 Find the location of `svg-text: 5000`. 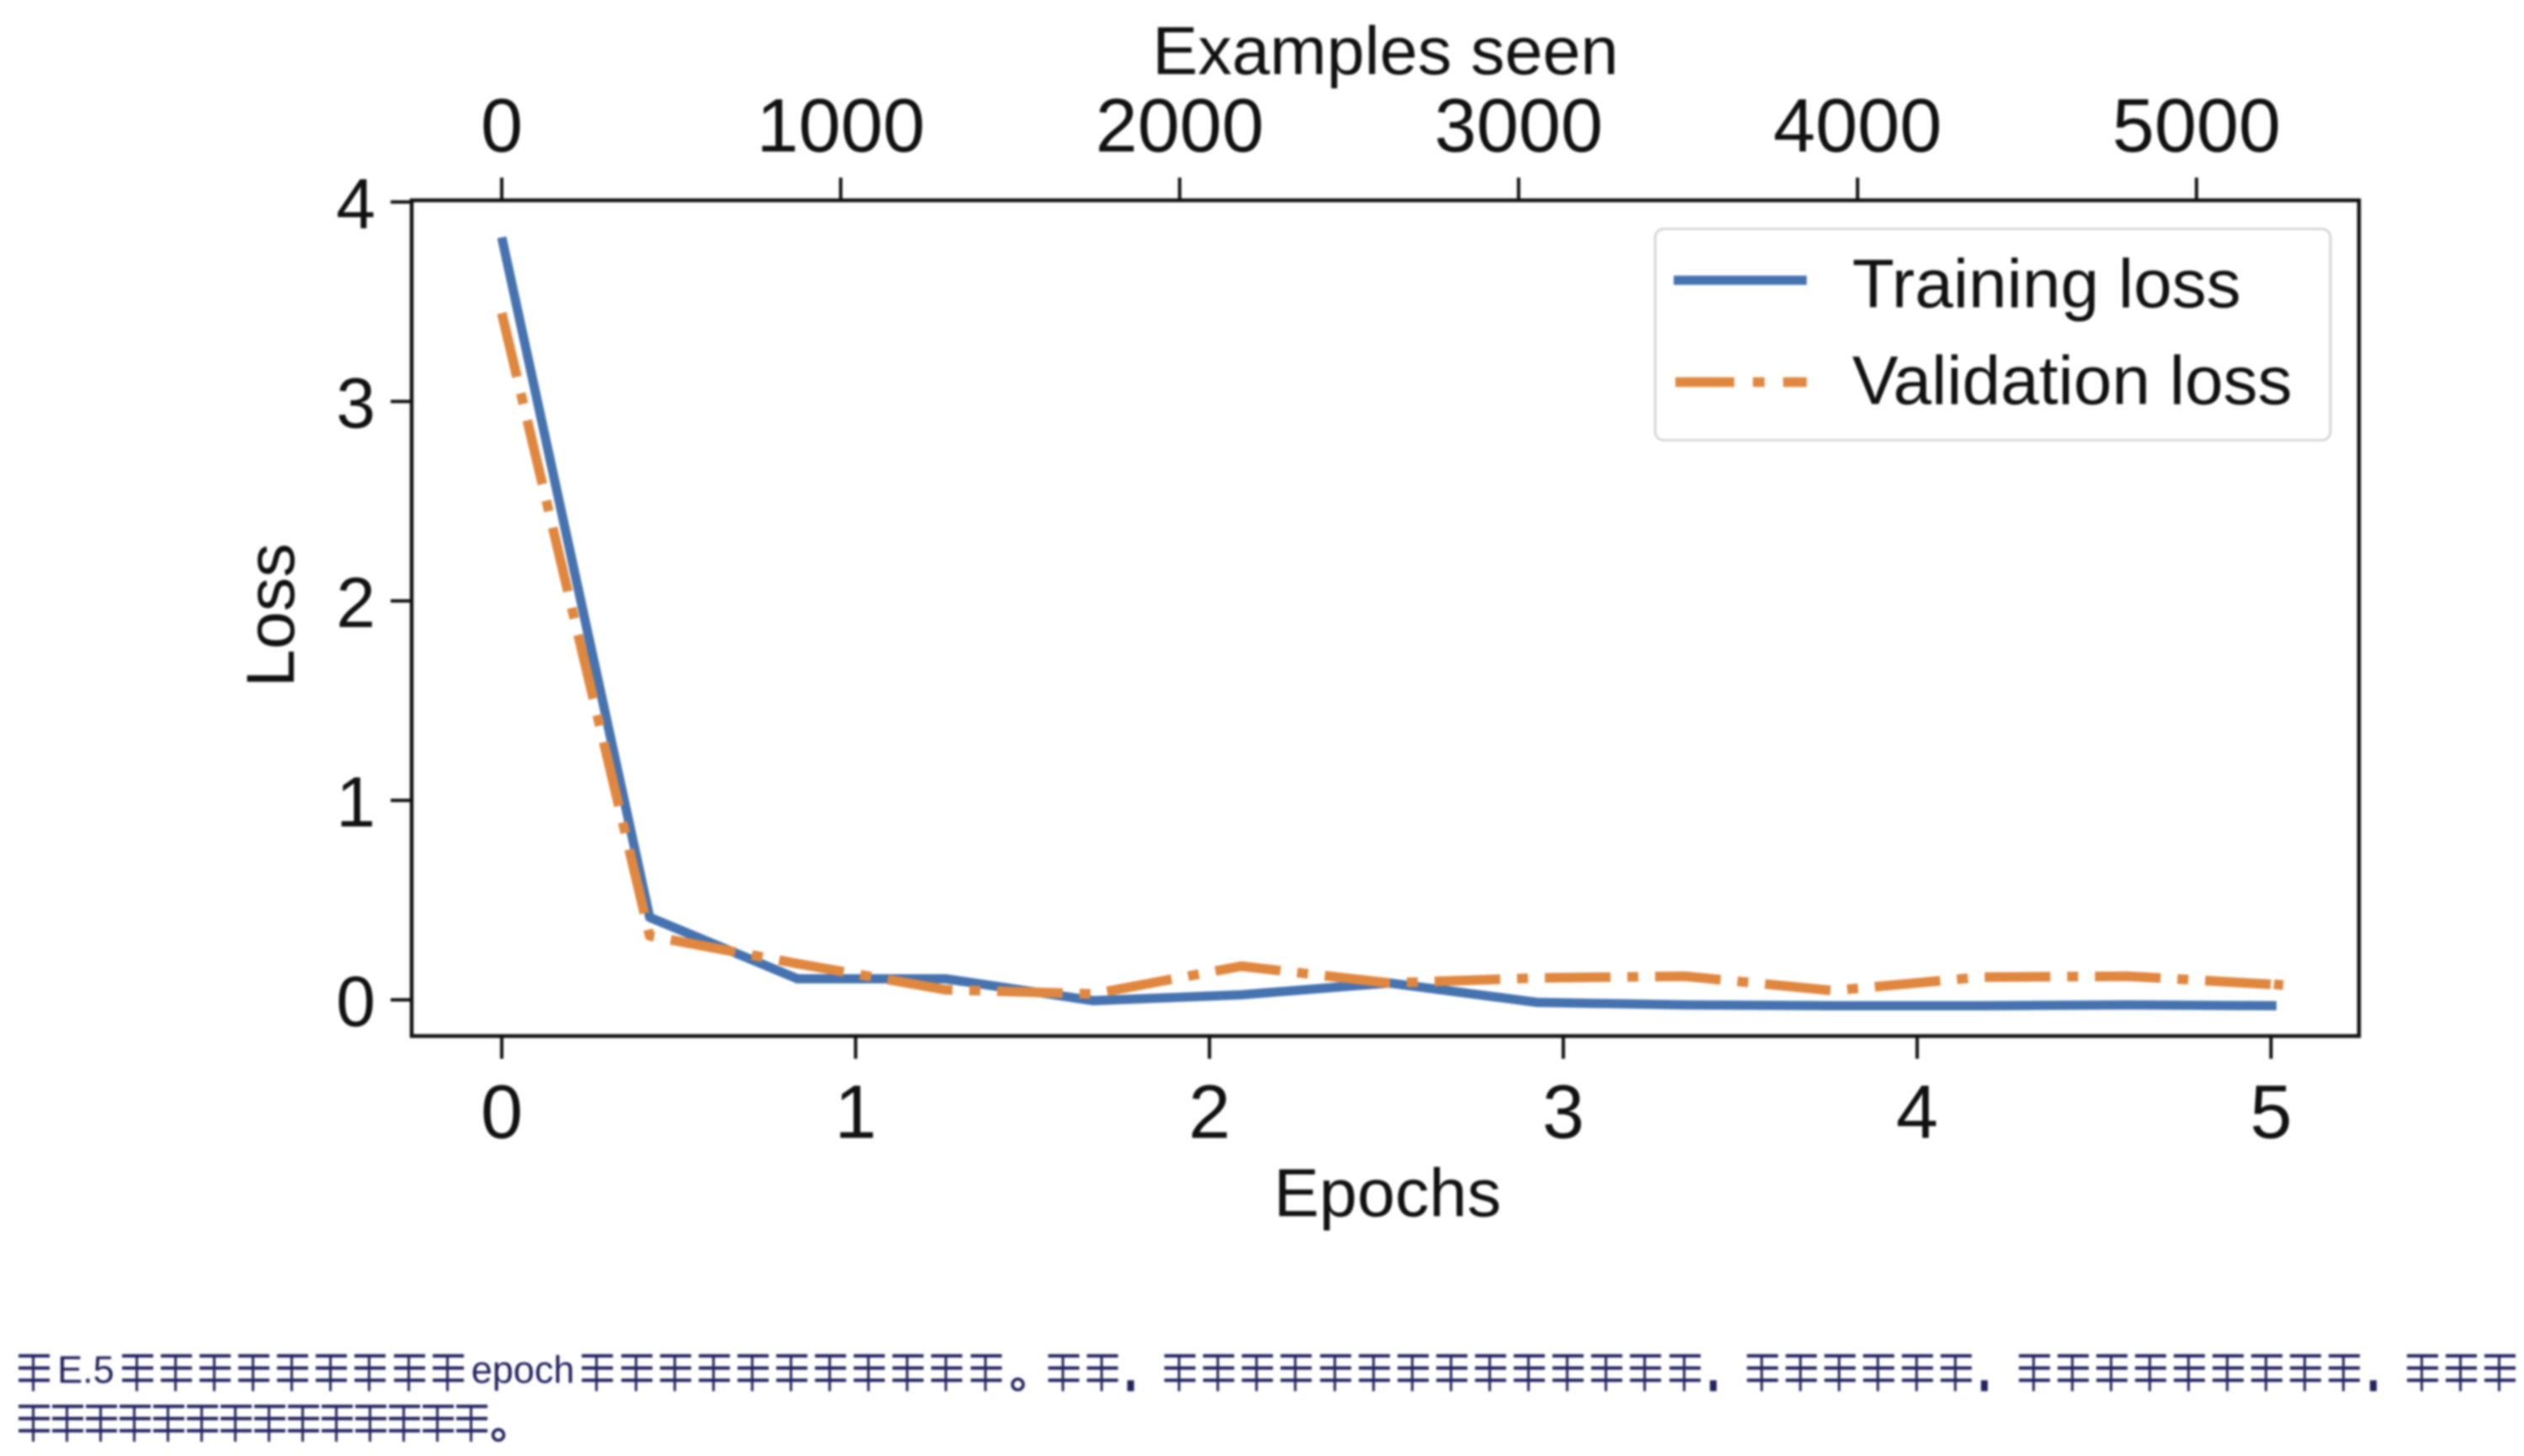

svg-text: 5000 is located at coordinates (2196, 126).